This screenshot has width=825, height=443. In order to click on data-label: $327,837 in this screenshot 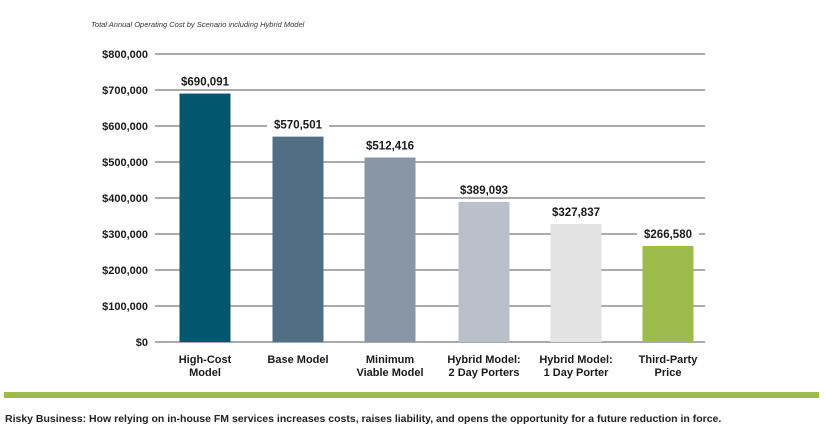, I will do `click(576, 213)`.